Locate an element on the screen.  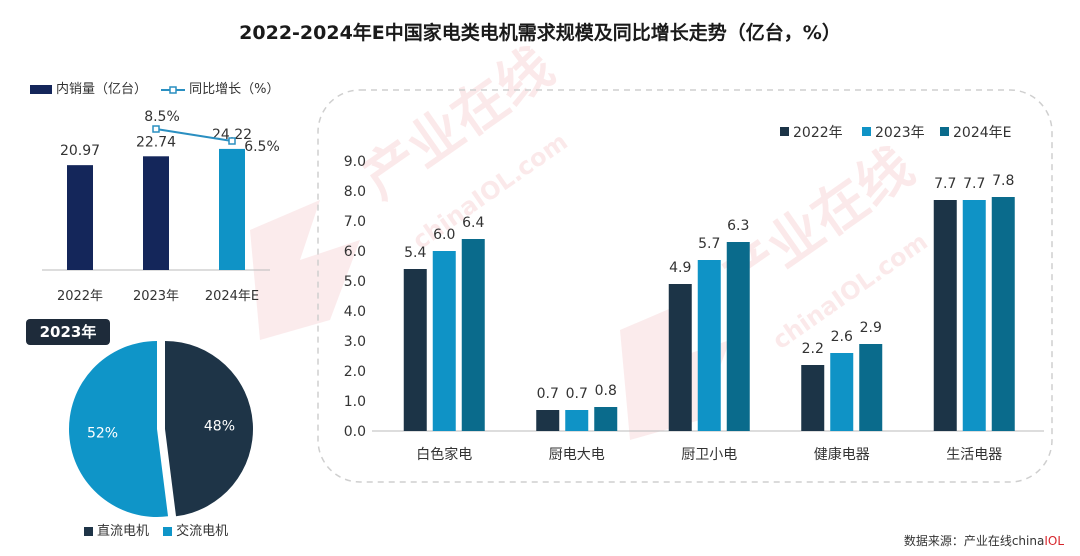
sales-bar-label: 20.97 is located at coordinates (80, 151).